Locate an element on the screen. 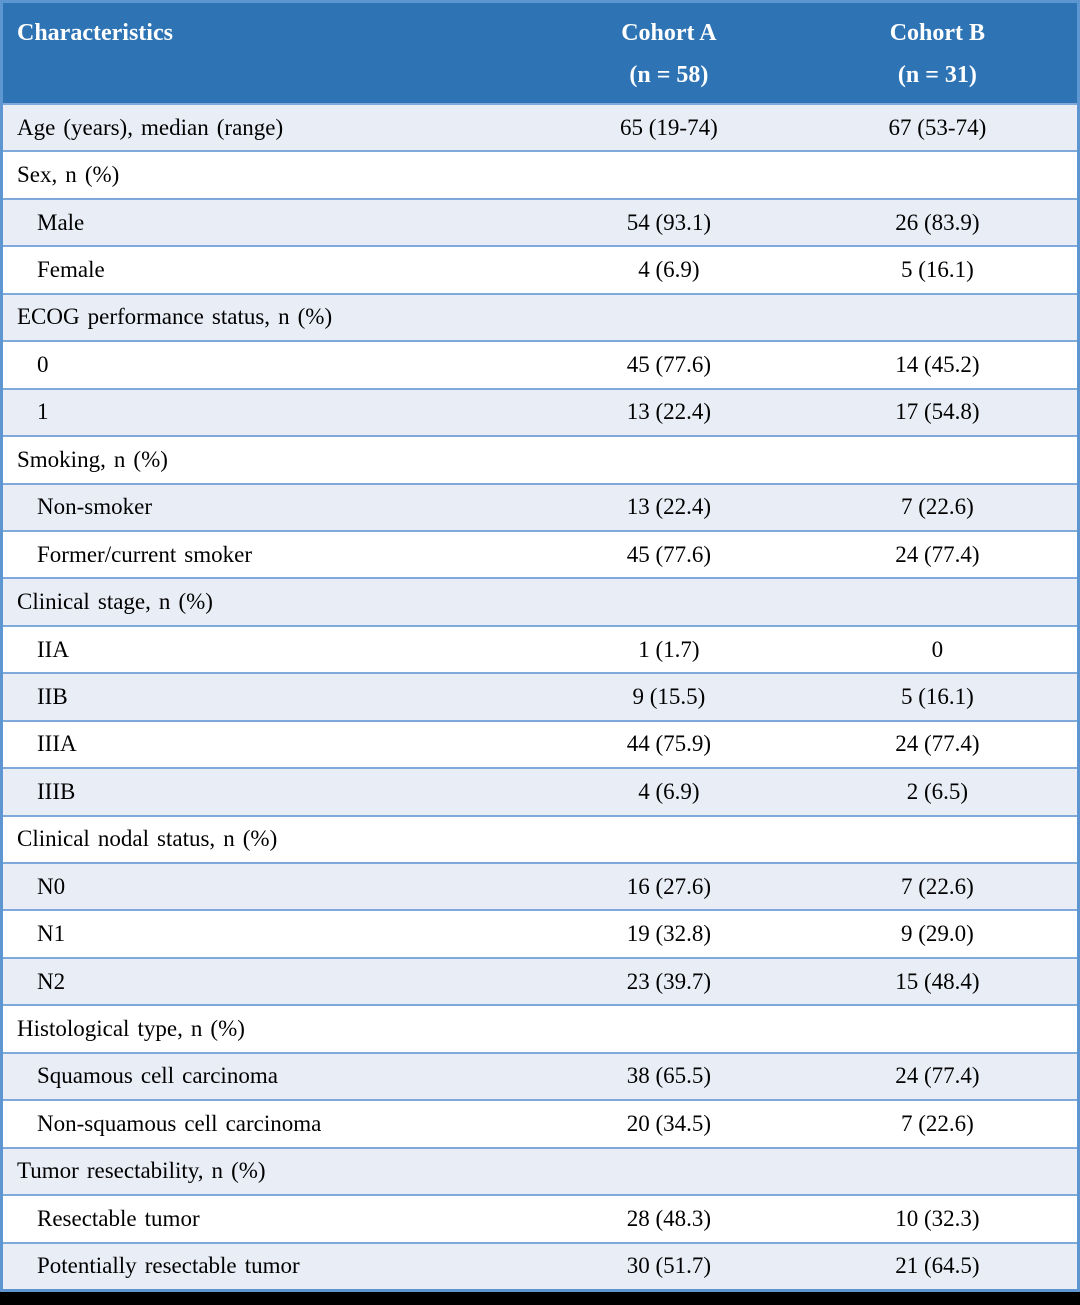  table-row: Clinical stage, n (%) is located at coordinates (540, 601).